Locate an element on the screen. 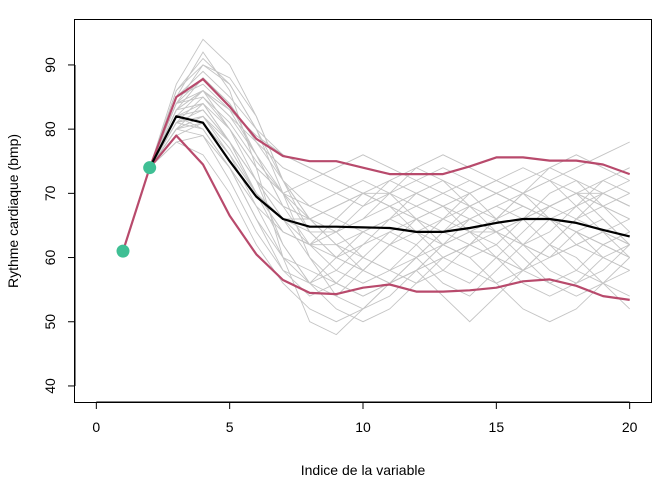 Image resolution: width=672 pixels, height=480 pixels. y-axis: 40 50 60 70 80 90 is located at coordinates (59, 225).